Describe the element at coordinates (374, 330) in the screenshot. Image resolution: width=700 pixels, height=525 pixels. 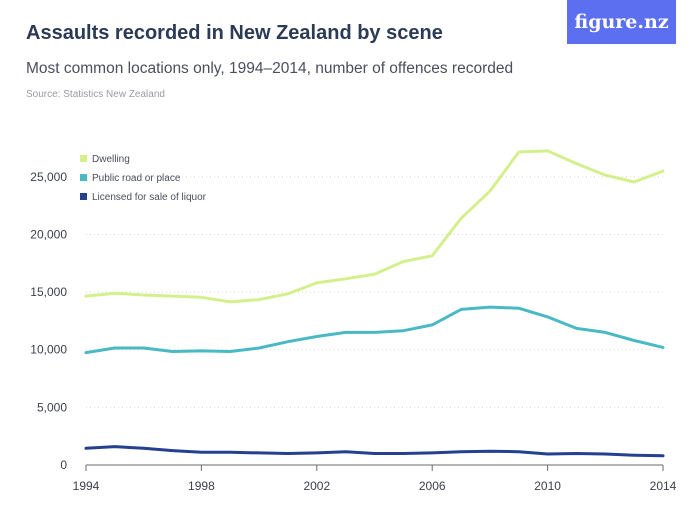
I see `series-line-public-road-or-place` at that location.